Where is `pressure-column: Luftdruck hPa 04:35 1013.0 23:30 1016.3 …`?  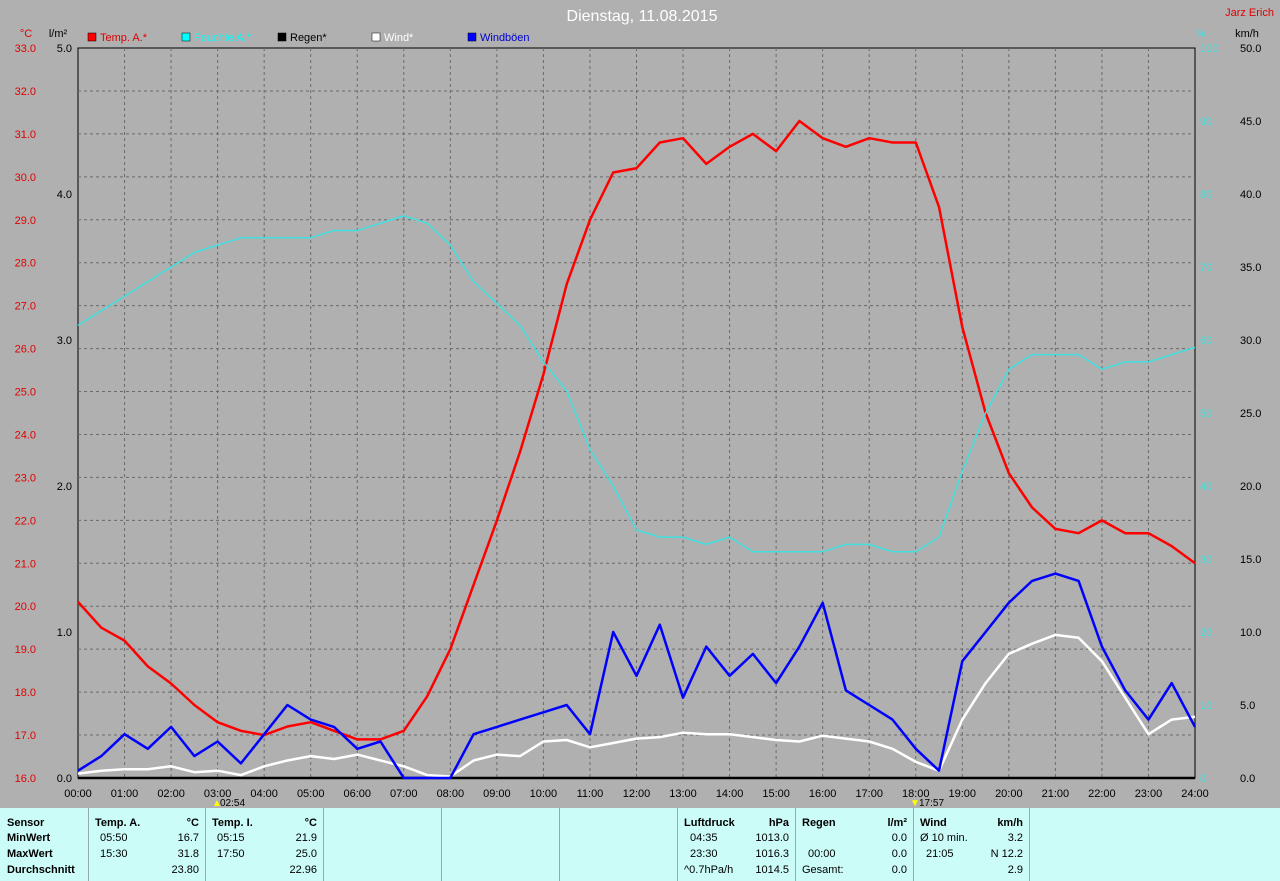 pressure-column: Luftdruck hPa 04:35 1013.0 23:30 1016.3 … is located at coordinates (737, 844).